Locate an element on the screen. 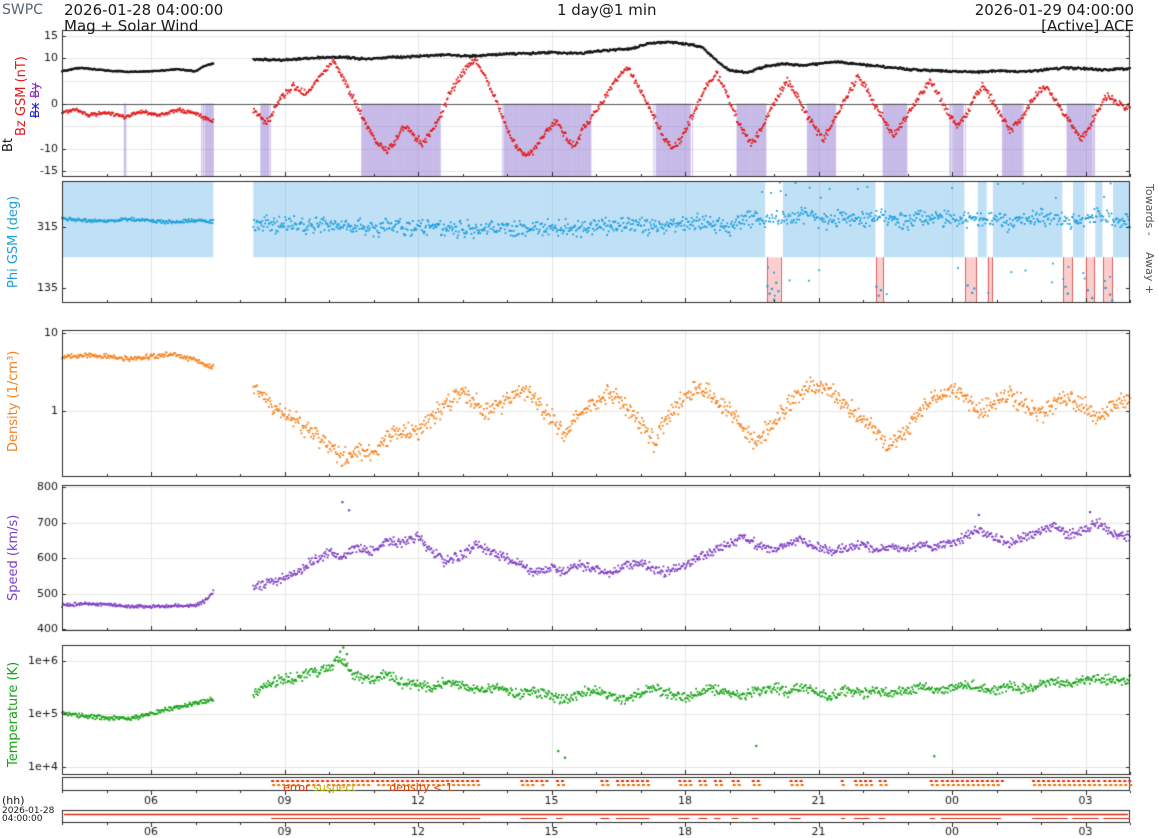 The image size is (1158, 838). density-axis-label: Density (1/cm³) is located at coordinates (13, 401).